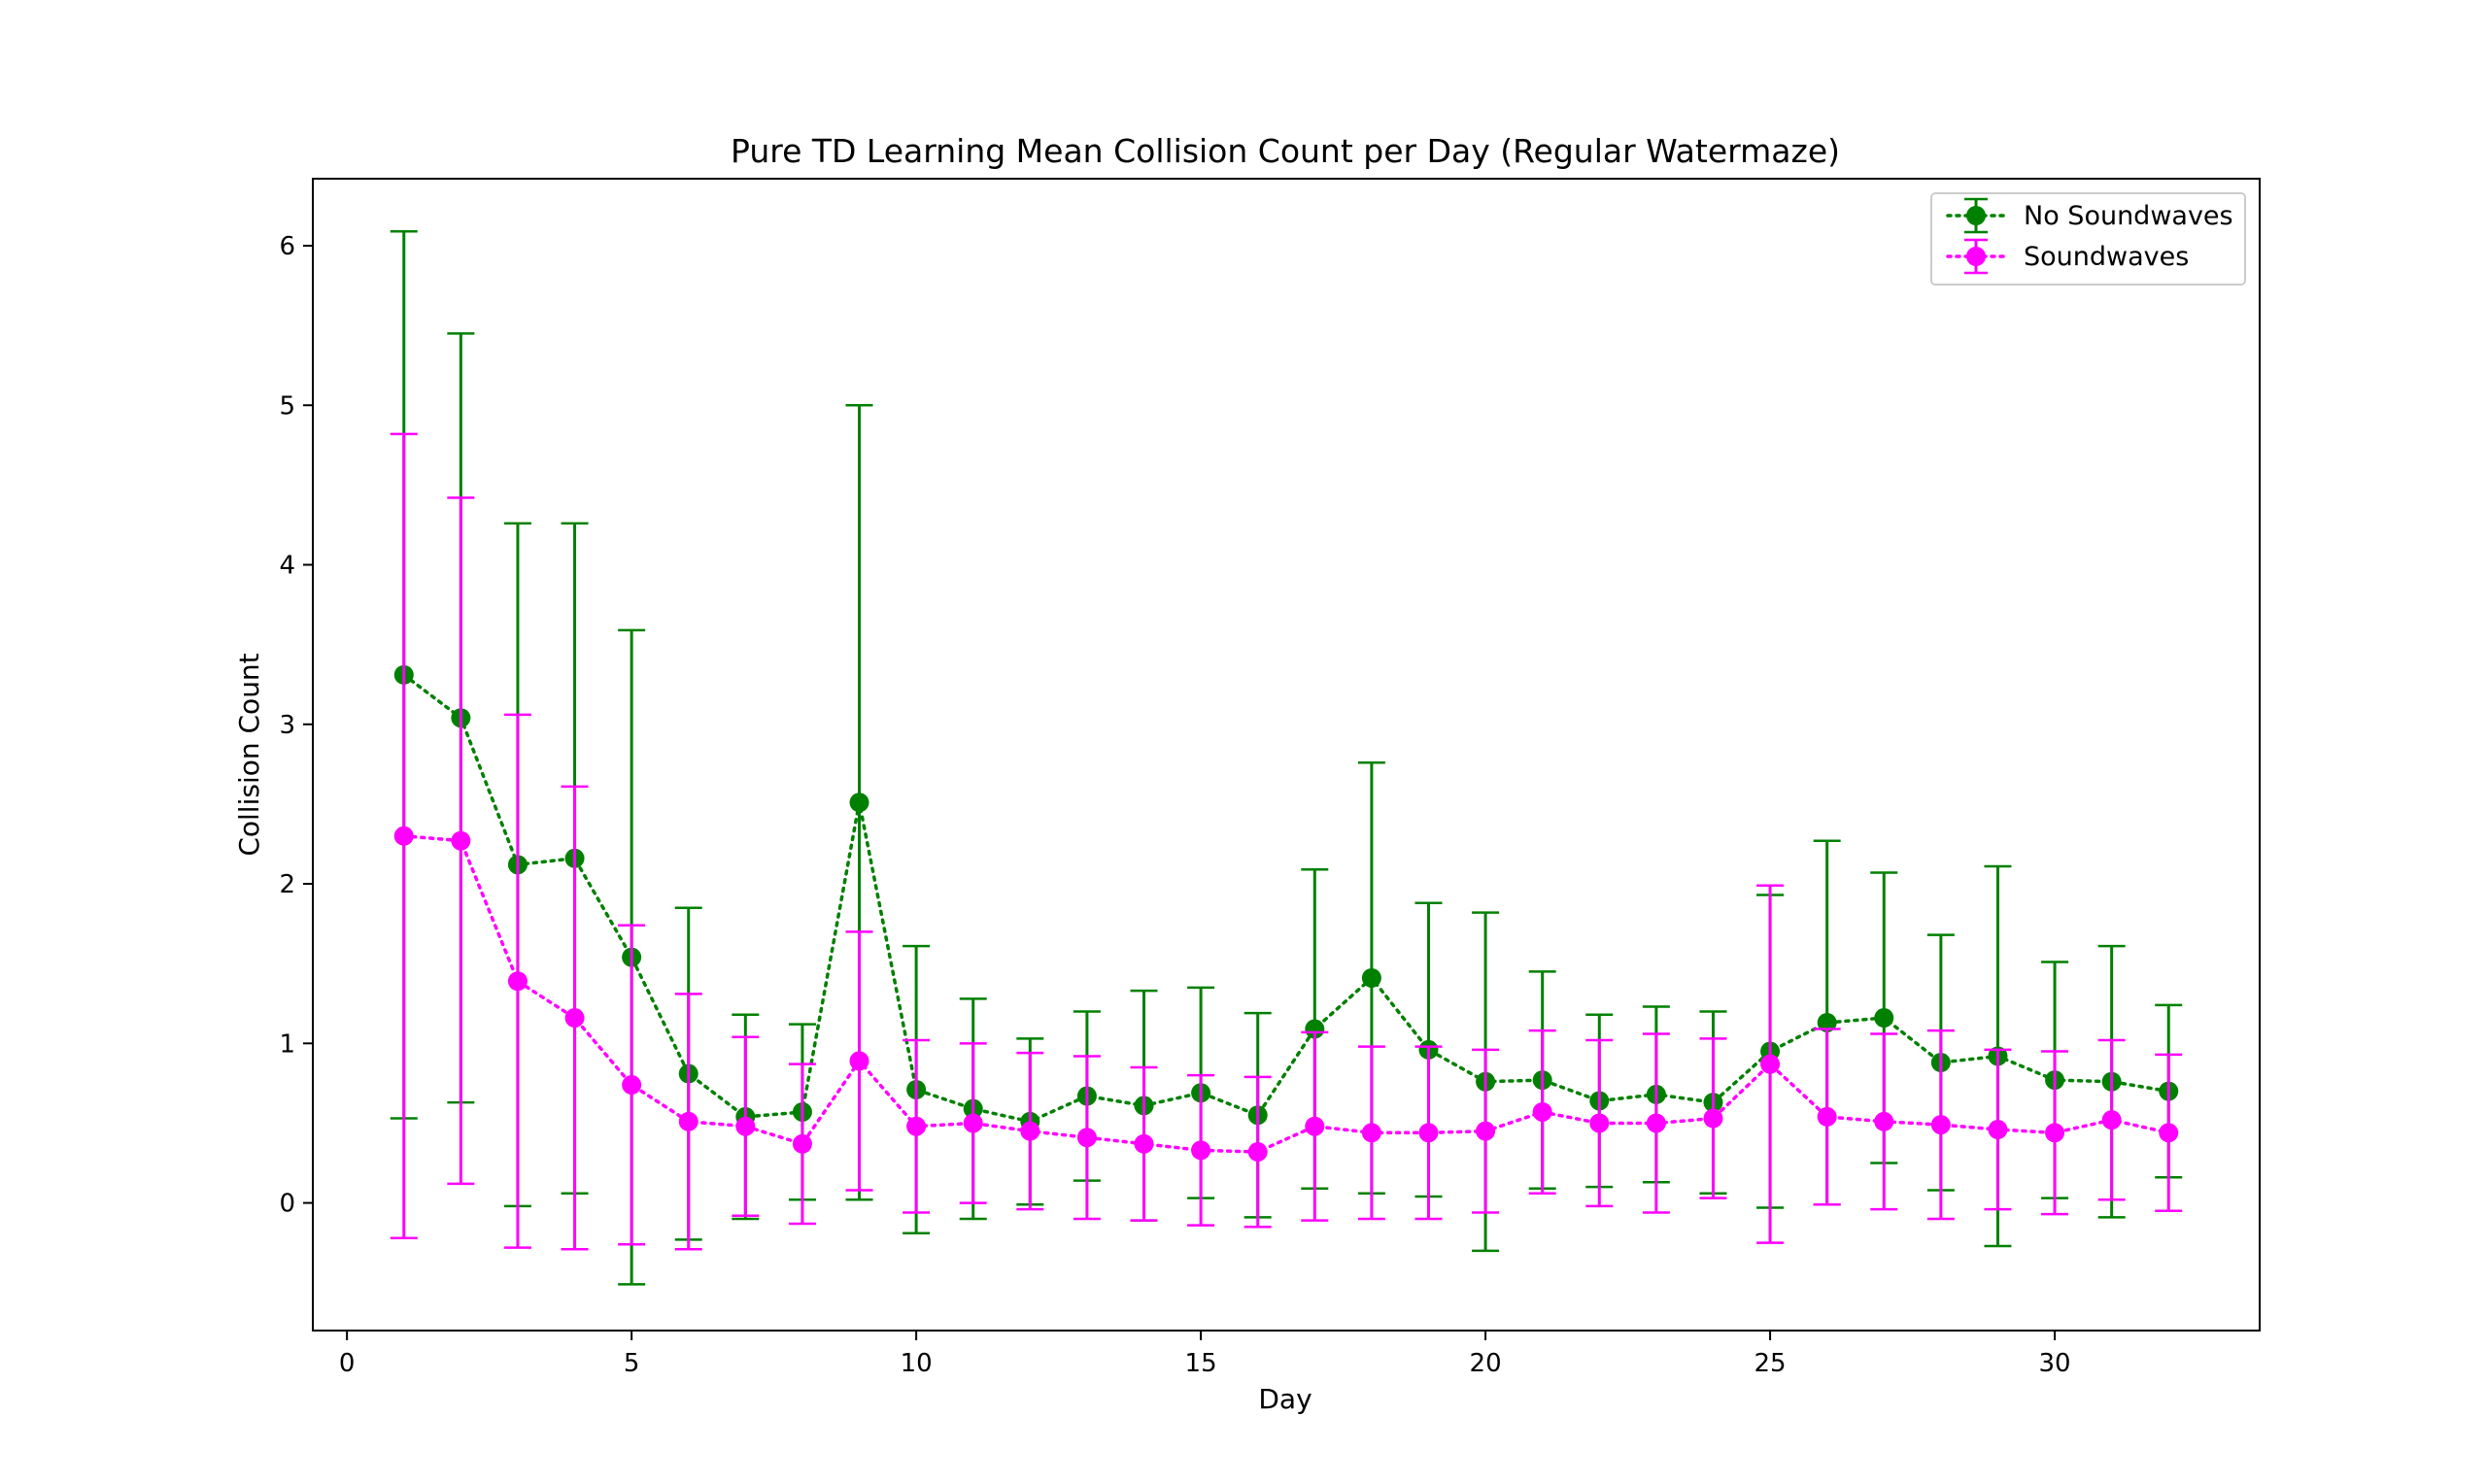 The image size is (2487, 1484). I want to click on x-tick-label: 25, so click(1771, 1363).